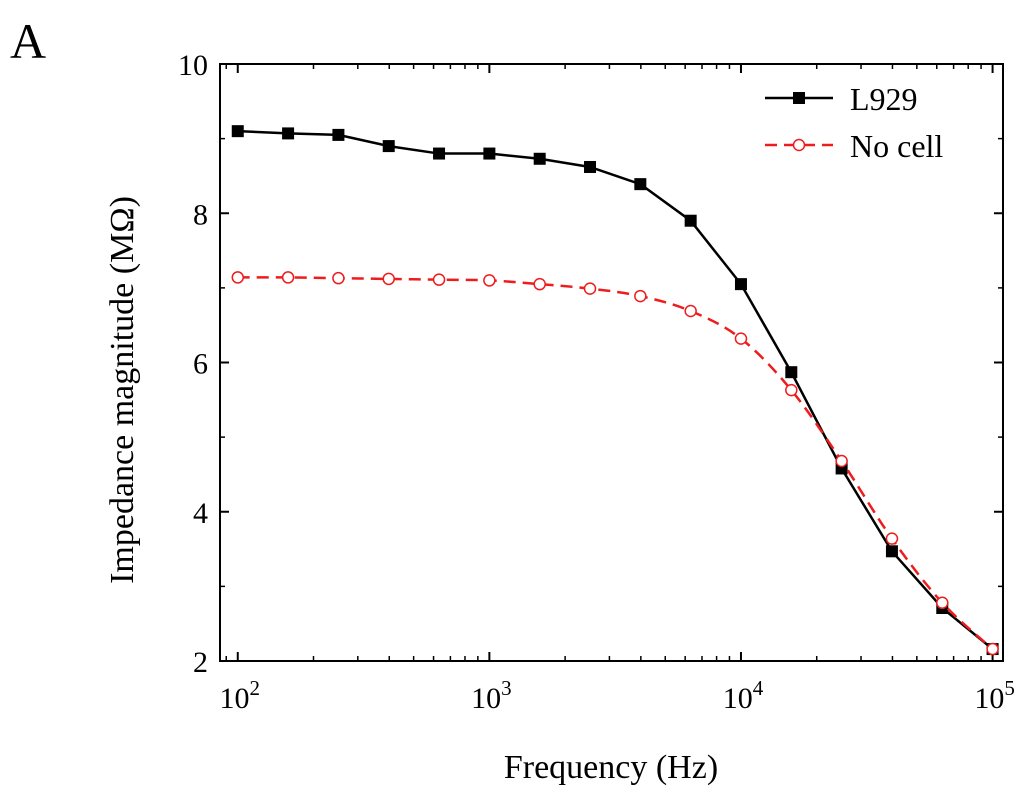  What do you see at coordinates (994, 695) in the screenshot?
I see `x-tick-label: 10⁵` at bounding box center [994, 695].